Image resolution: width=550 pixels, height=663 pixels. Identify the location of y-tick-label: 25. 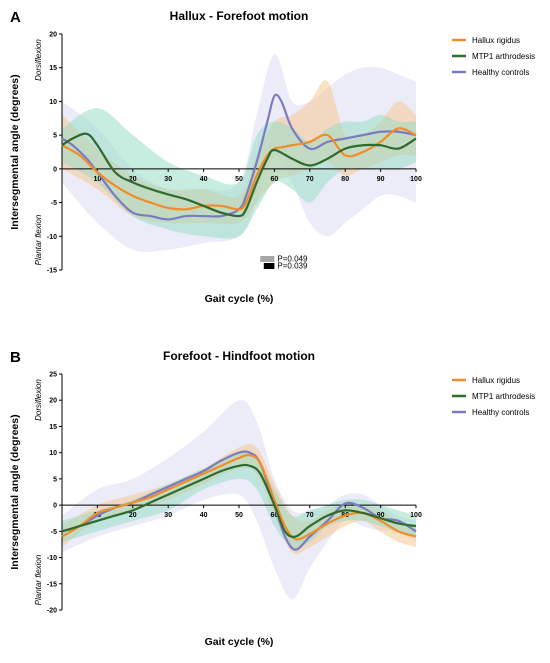
(53, 375).